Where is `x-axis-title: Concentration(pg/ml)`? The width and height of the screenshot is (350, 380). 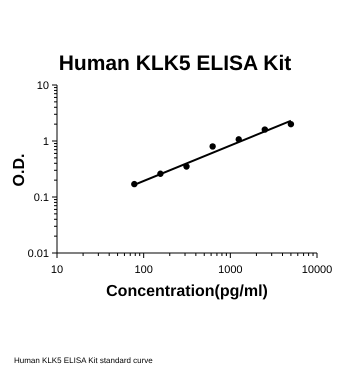
x-axis-title: Concentration(pg/ml) is located at coordinates (187, 292).